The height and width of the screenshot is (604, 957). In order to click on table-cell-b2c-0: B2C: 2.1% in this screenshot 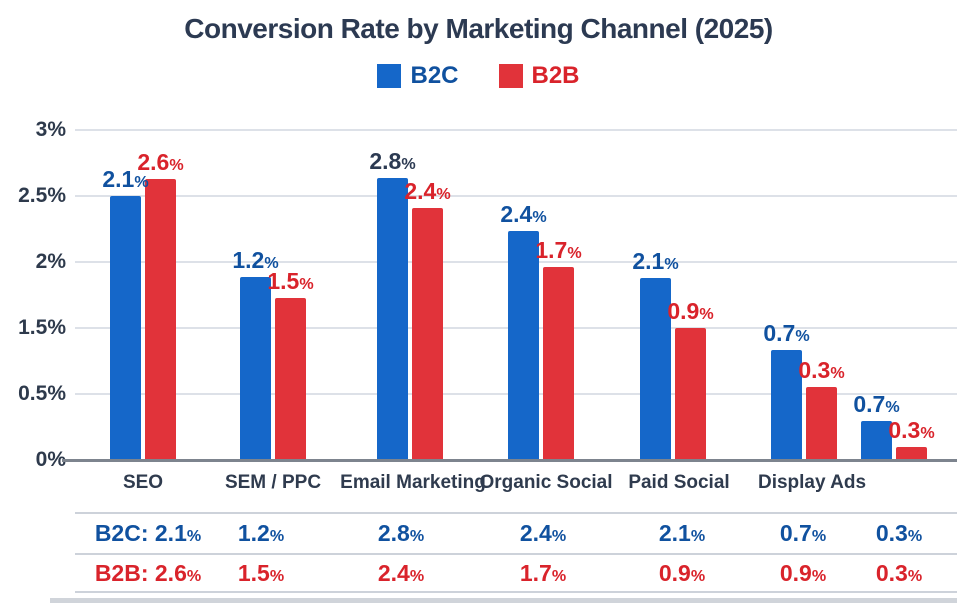, I will do `click(148, 534)`.